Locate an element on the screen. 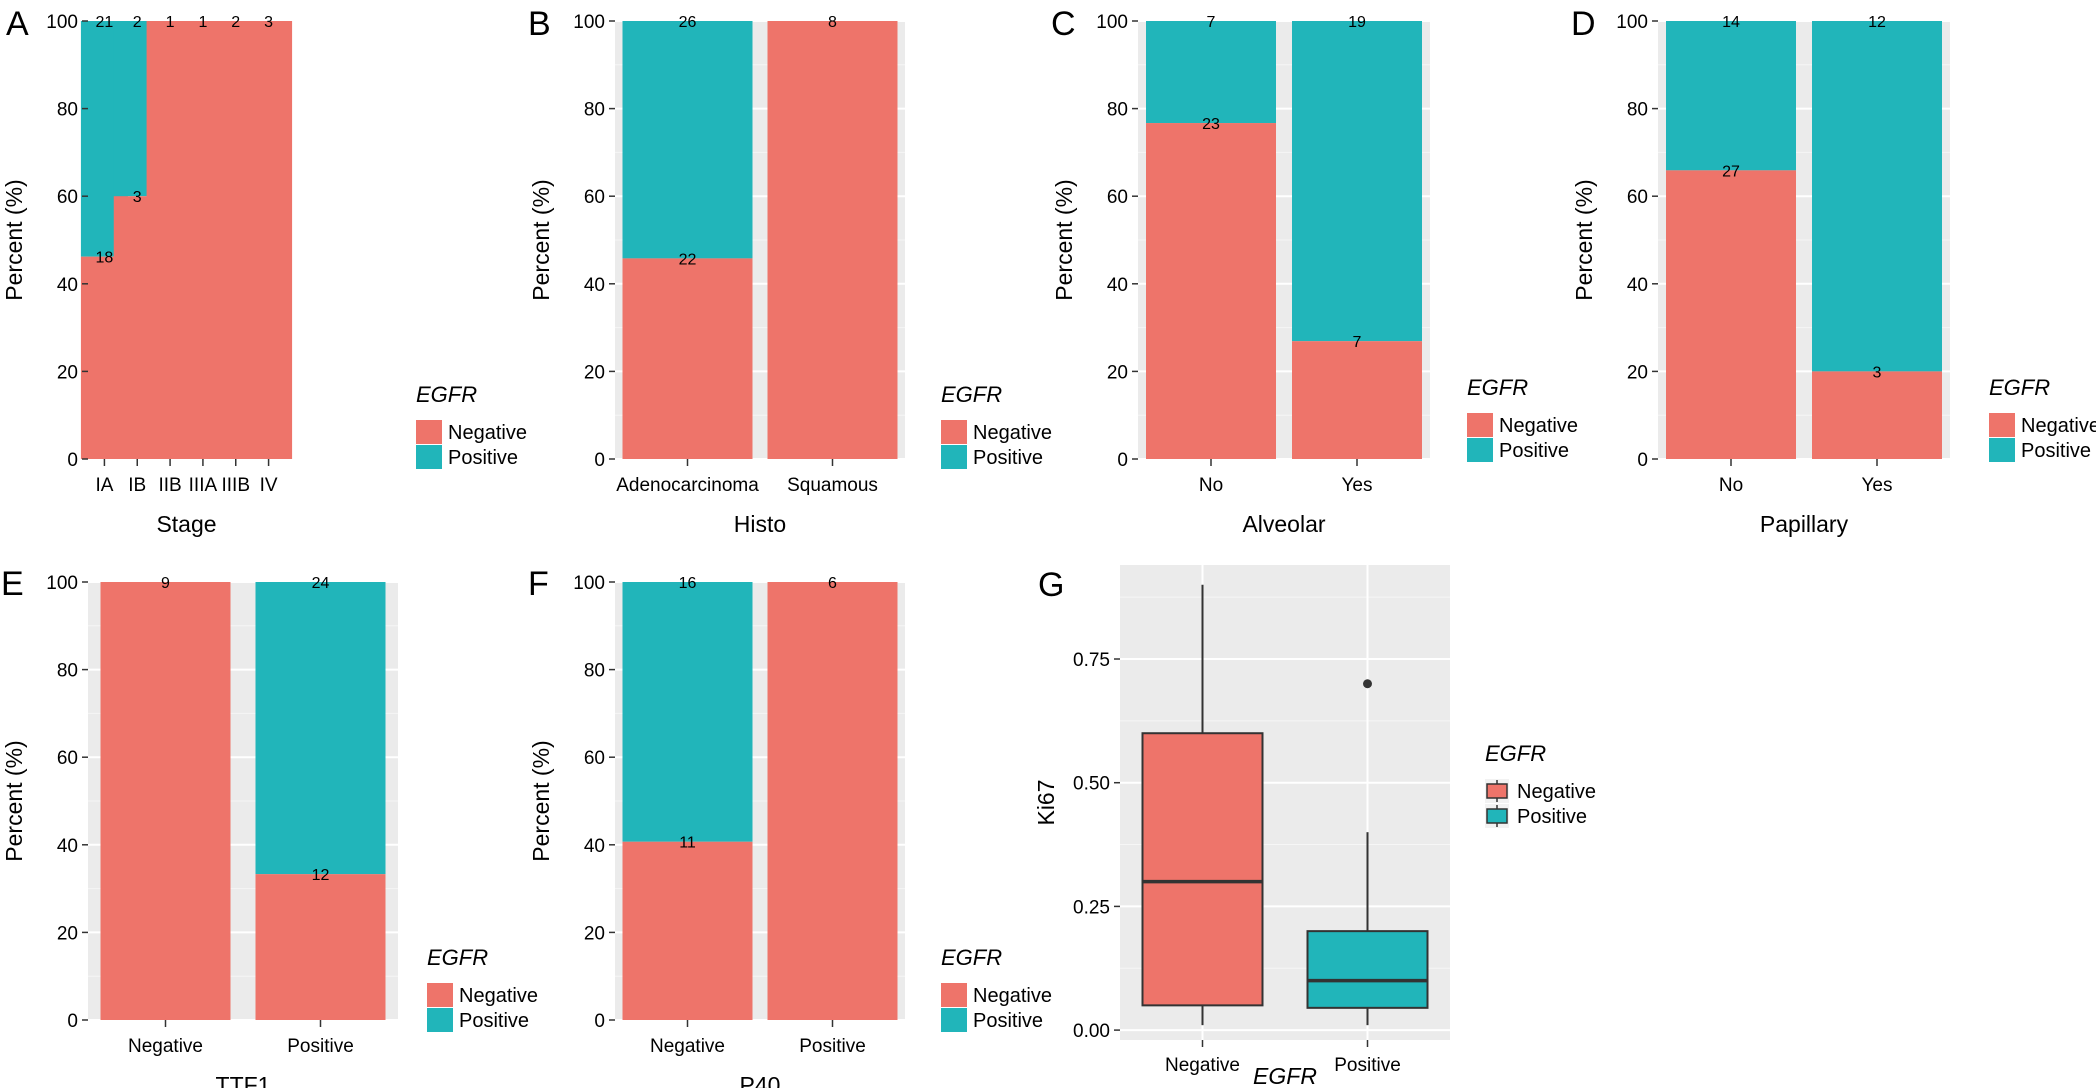 Image resolution: width=2096 pixels, height=1088 pixels. data-label-top-2: 12 is located at coordinates (1877, 22).